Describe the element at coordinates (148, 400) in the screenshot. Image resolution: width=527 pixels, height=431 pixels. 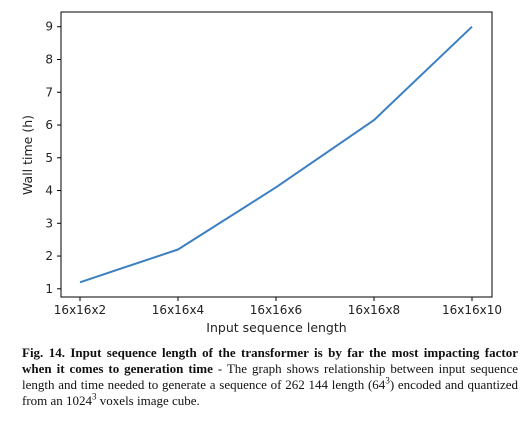
I see `caption-text-3: voxels image cube.` at that location.